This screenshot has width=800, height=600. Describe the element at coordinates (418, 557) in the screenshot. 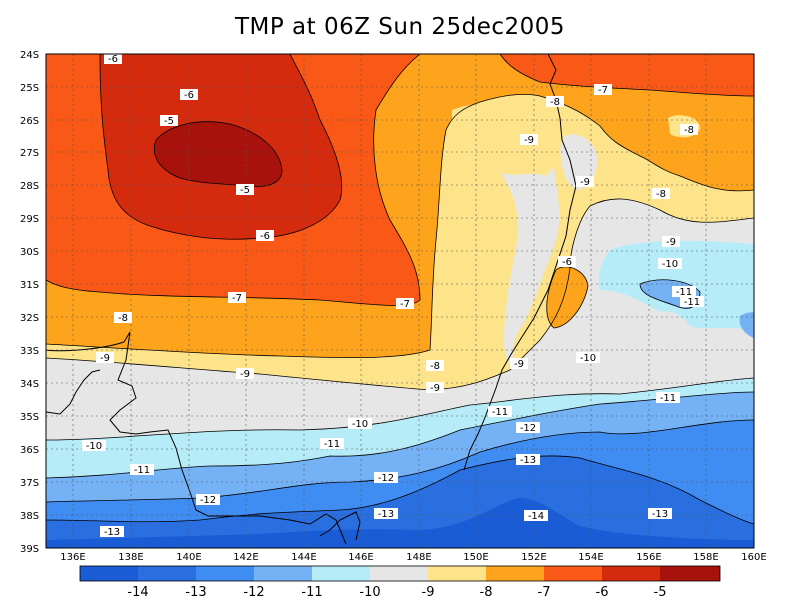

I see `x-label: 148E` at that location.